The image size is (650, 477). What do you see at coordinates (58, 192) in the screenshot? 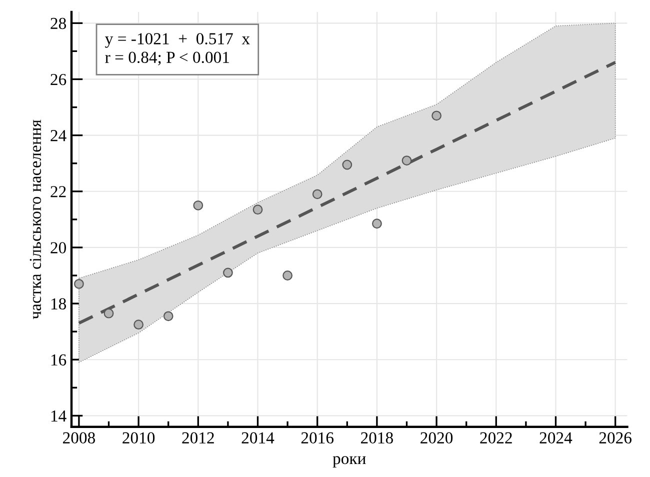
I see `y-tick-label: 22` at bounding box center [58, 192].